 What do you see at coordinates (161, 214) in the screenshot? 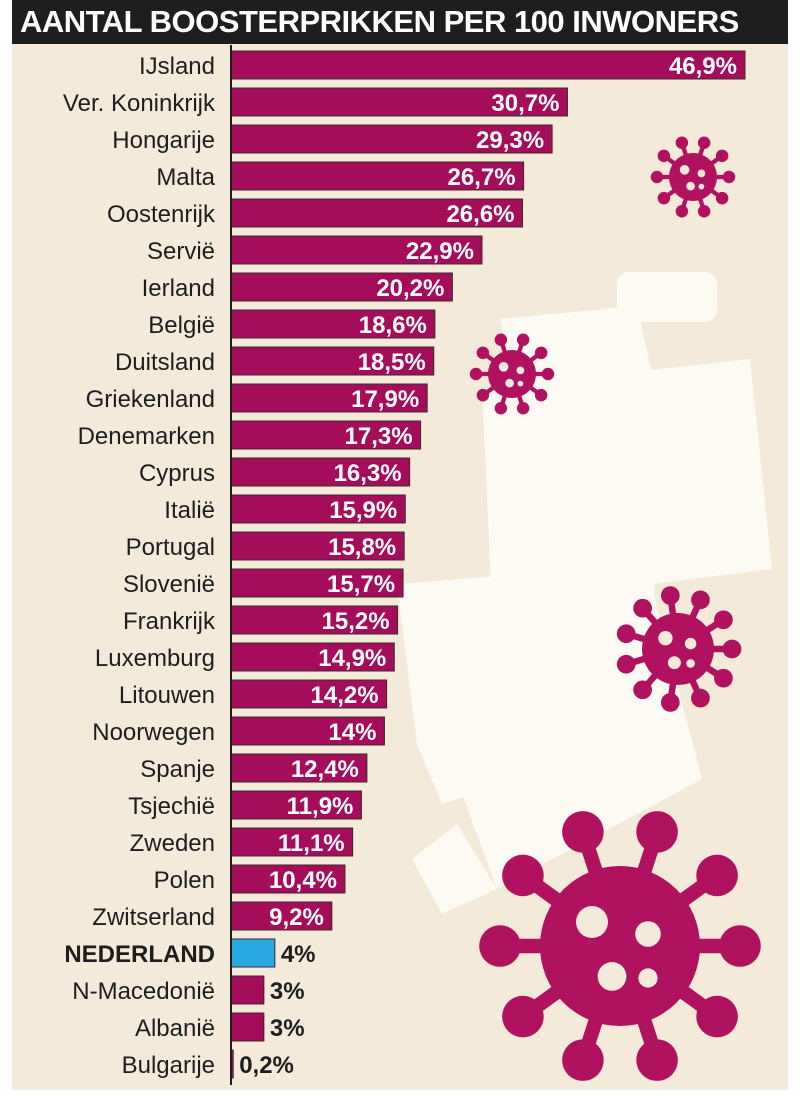
I see `category-label: Oostenrijk` at bounding box center [161, 214].